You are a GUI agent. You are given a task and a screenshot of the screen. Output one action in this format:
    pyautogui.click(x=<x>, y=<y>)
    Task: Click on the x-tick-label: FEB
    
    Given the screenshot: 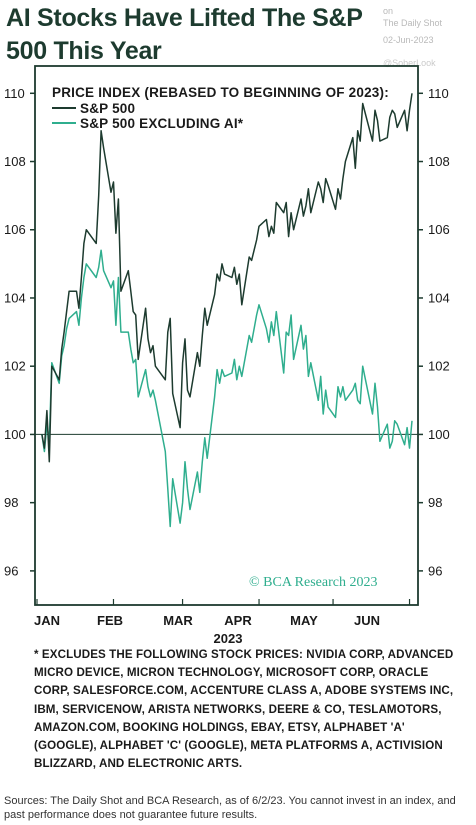 What is the action you would take?
    pyautogui.click(x=110, y=620)
    